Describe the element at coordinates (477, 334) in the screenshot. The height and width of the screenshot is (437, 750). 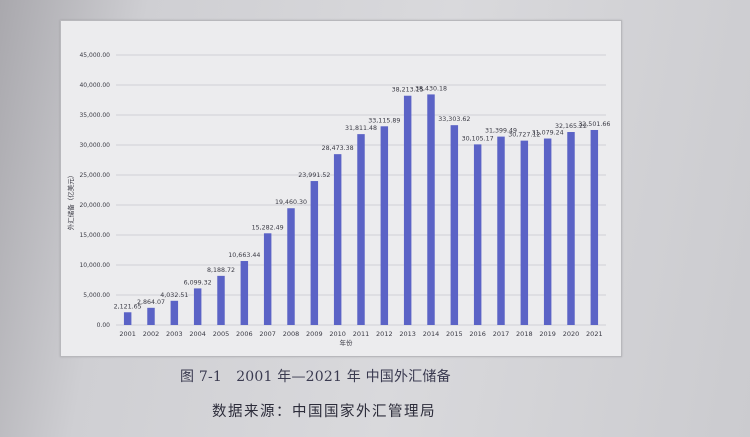
I see `x-tick-label: 2016` at that location.